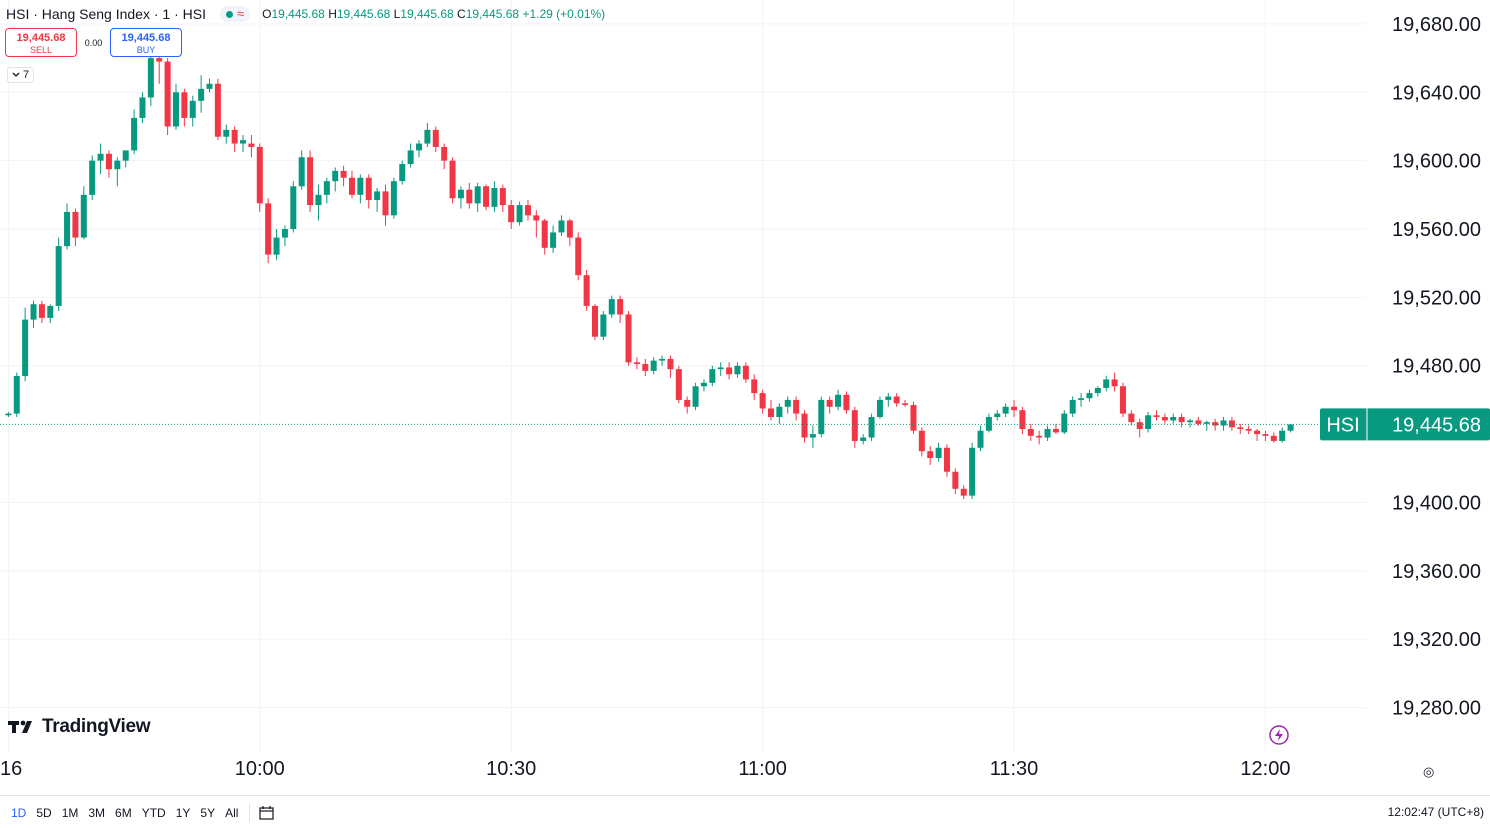  I want to click on ohlc-c-label: C, so click(461, 14).